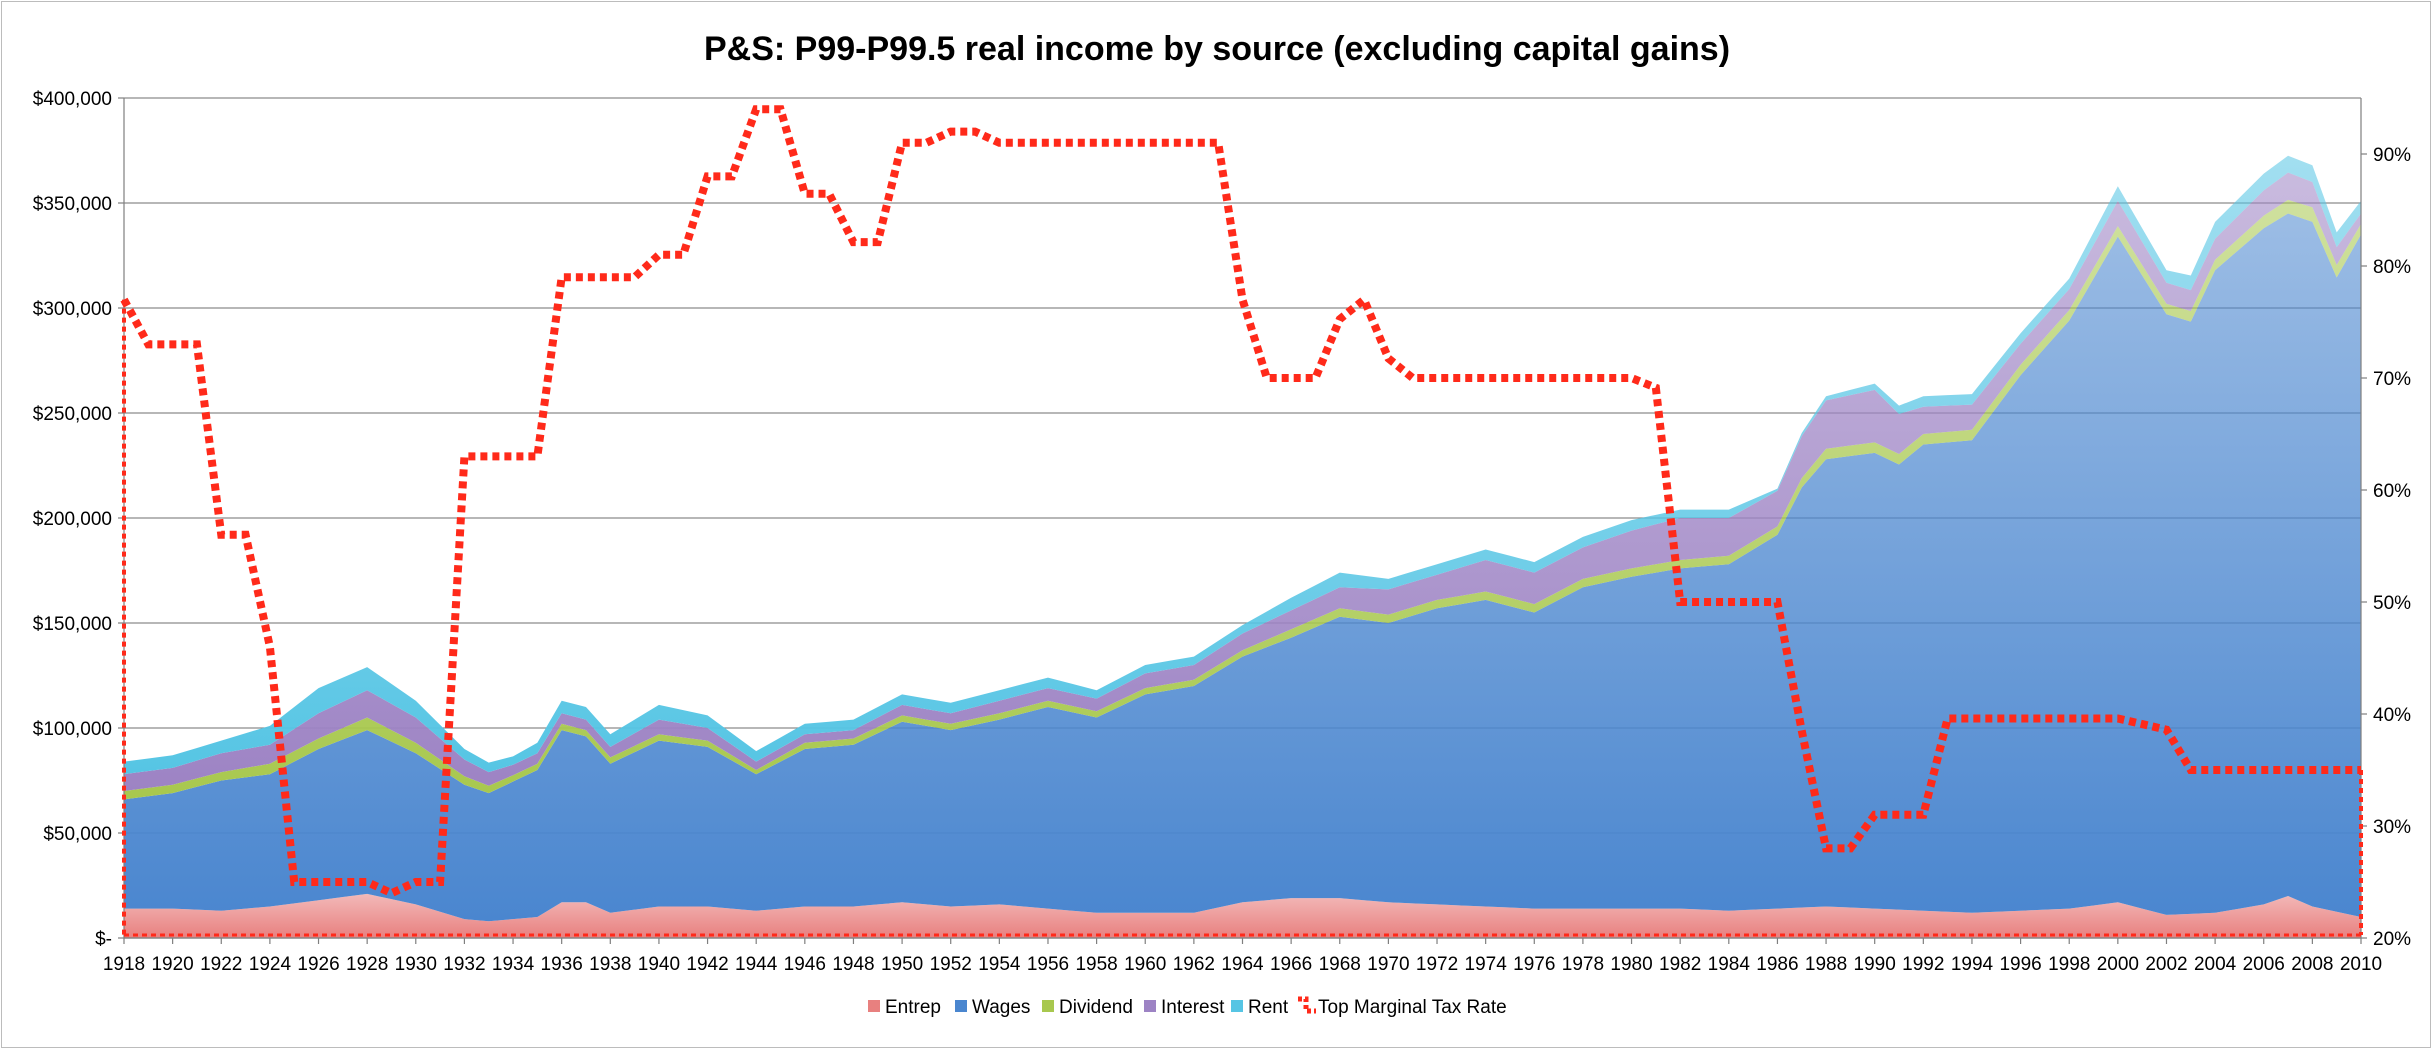  What do you see at coordinates (951, 964) in the screenshot?
I see `x-axis-label: 1952` at bounding box center [951, 964].